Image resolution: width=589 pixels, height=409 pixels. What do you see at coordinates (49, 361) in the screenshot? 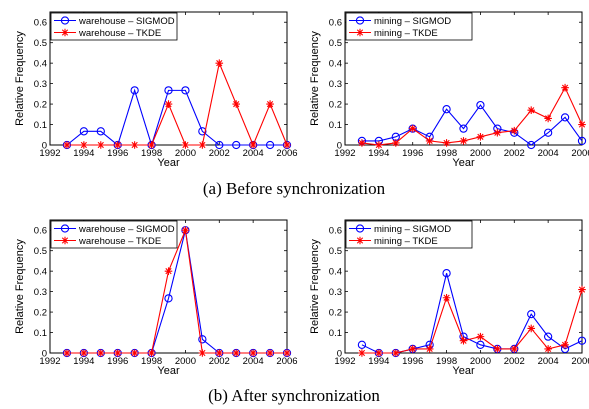
I see `x-tick-label: 1992` at bounding box center [49, 361].